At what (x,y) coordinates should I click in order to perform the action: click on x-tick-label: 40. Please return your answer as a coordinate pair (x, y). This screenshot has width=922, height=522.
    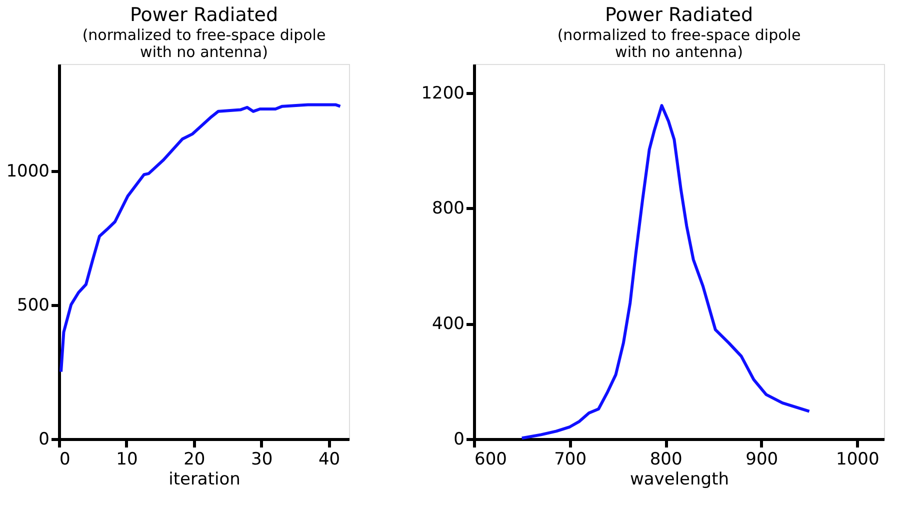
    Looking at the image, I should click on (329, 460).